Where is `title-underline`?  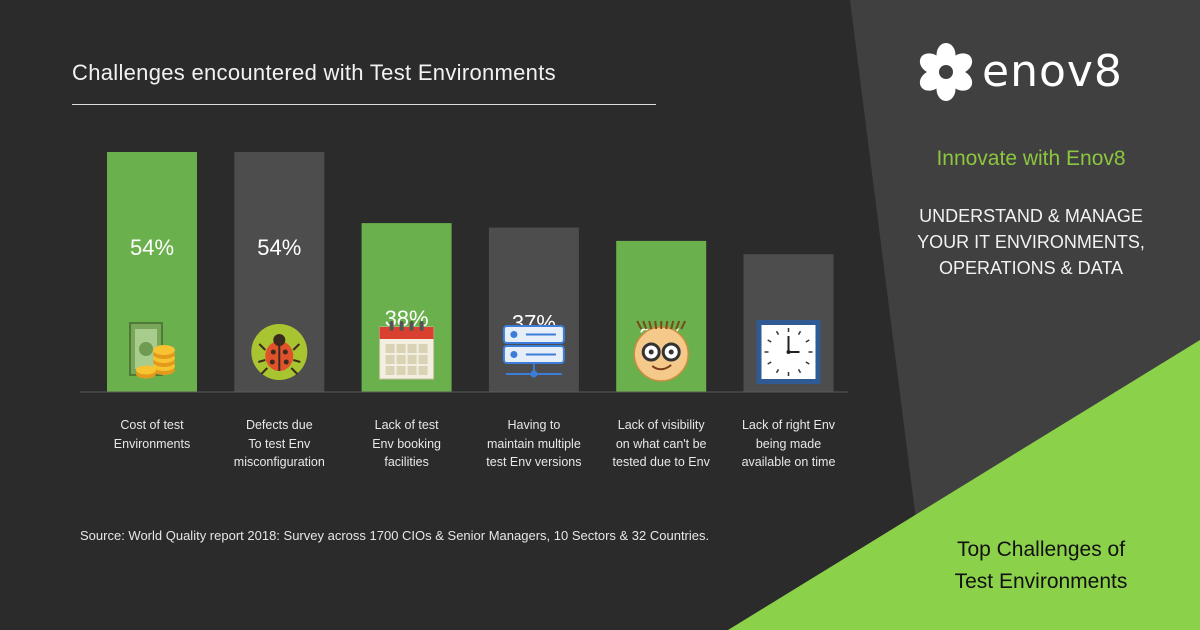
title-underline is located at coordinates (364, 104).